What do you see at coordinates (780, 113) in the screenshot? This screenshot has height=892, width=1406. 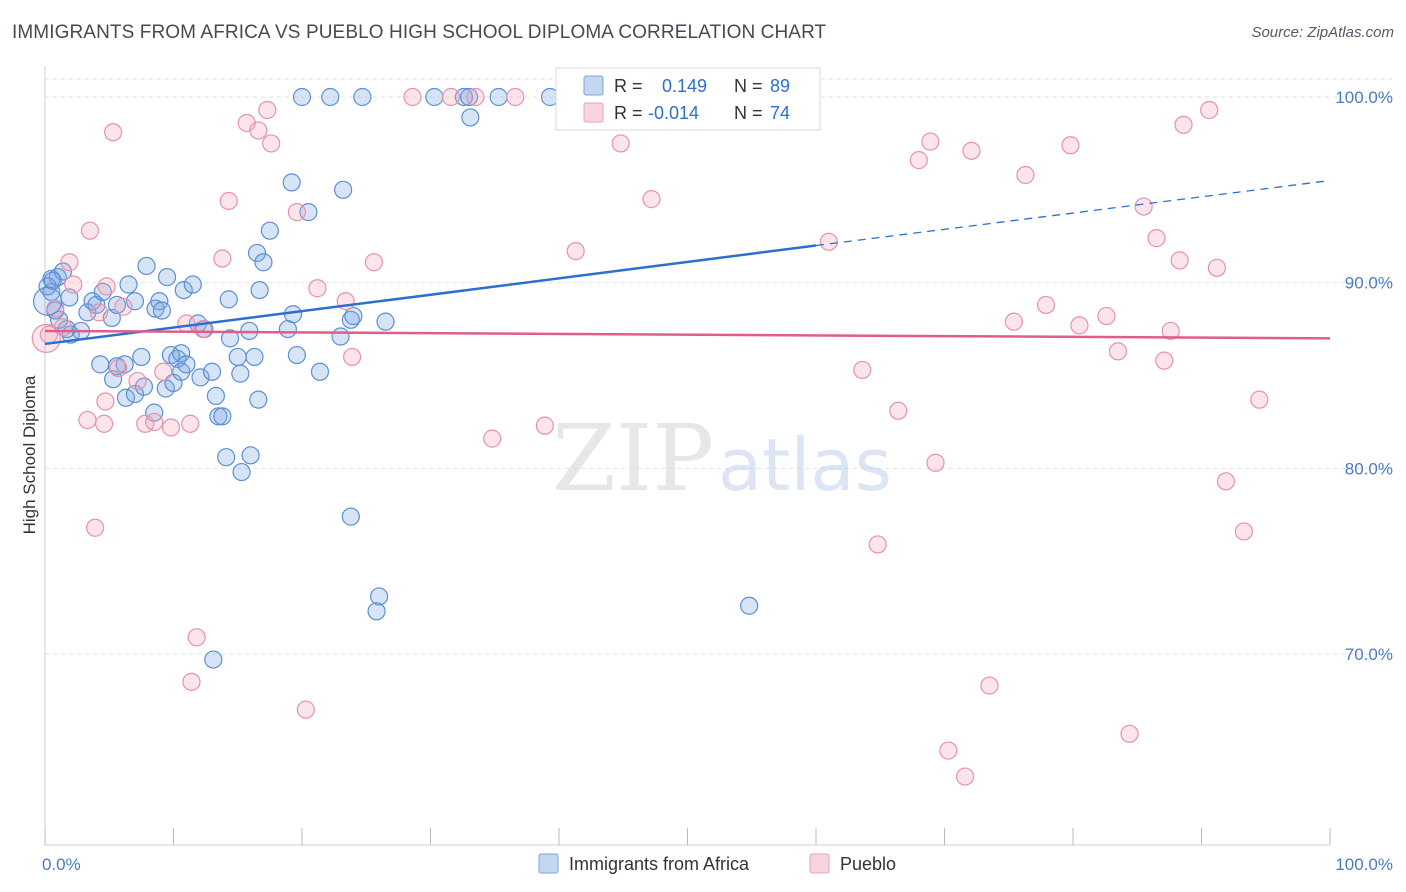 I see `legend-n-value-pueblo: 74` at bounding box center [780, 113].